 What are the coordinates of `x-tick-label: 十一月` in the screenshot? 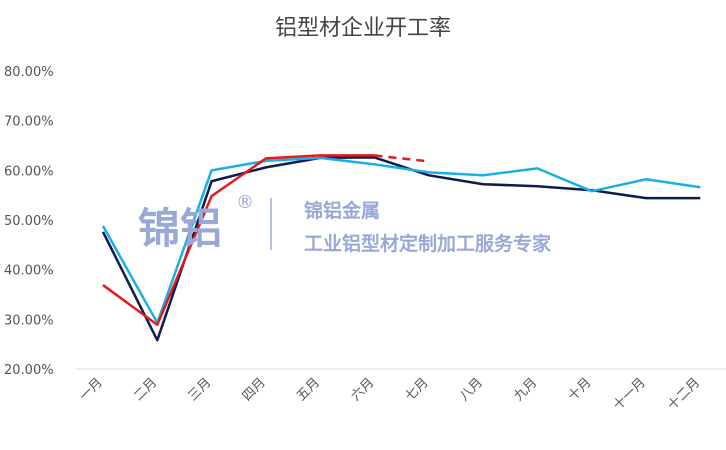 It's located at (630, 394).